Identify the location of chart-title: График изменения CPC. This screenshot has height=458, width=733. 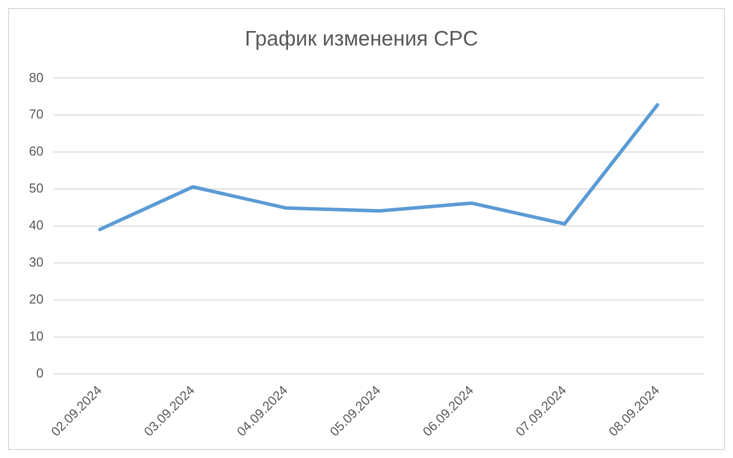
(361, 38).